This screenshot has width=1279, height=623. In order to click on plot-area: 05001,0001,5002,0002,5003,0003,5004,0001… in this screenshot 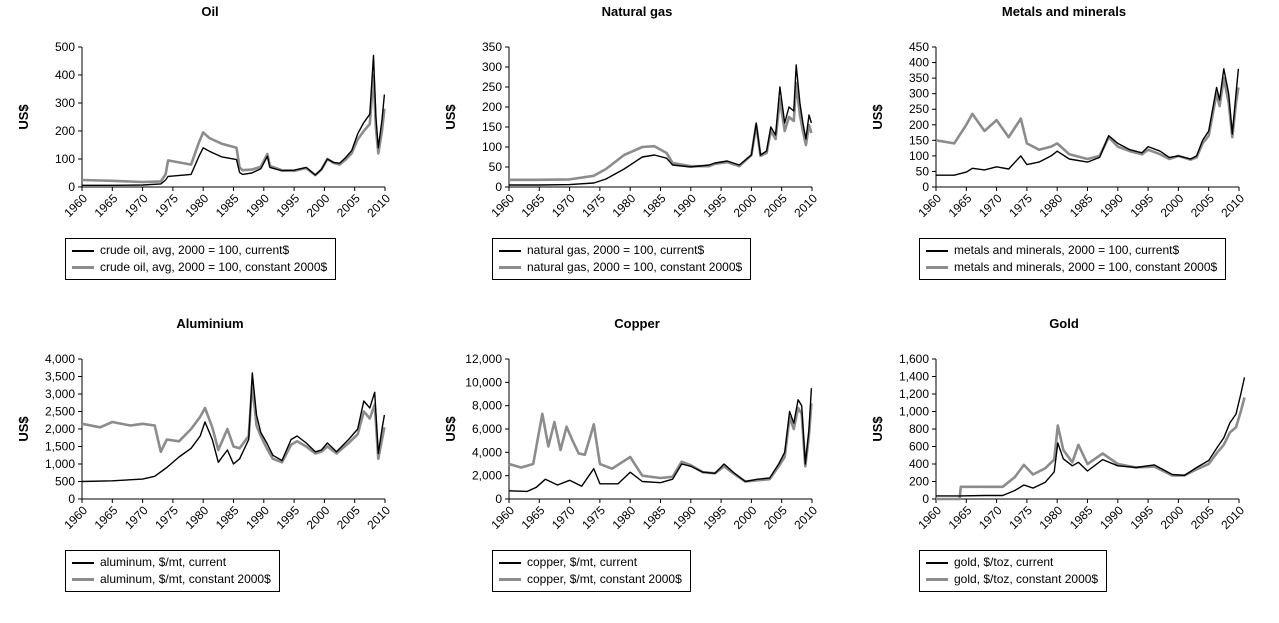, I will do `click(210, 432)`.